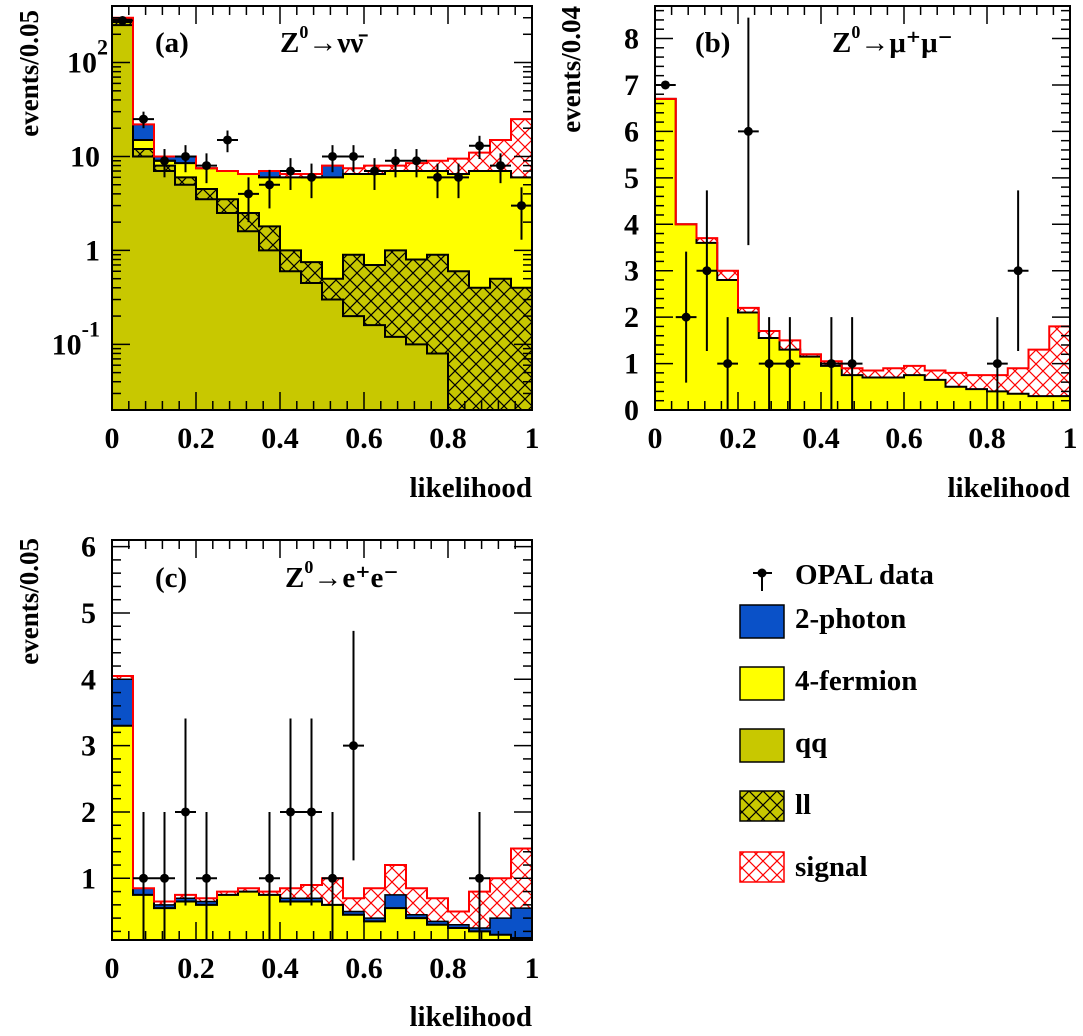 The height and width of the screenshot is (1036, 1083). What do you see at coordinates (811, 743) in the screenshot?
I see `legend-label-qq: qq` at bounding box center [811, 743].